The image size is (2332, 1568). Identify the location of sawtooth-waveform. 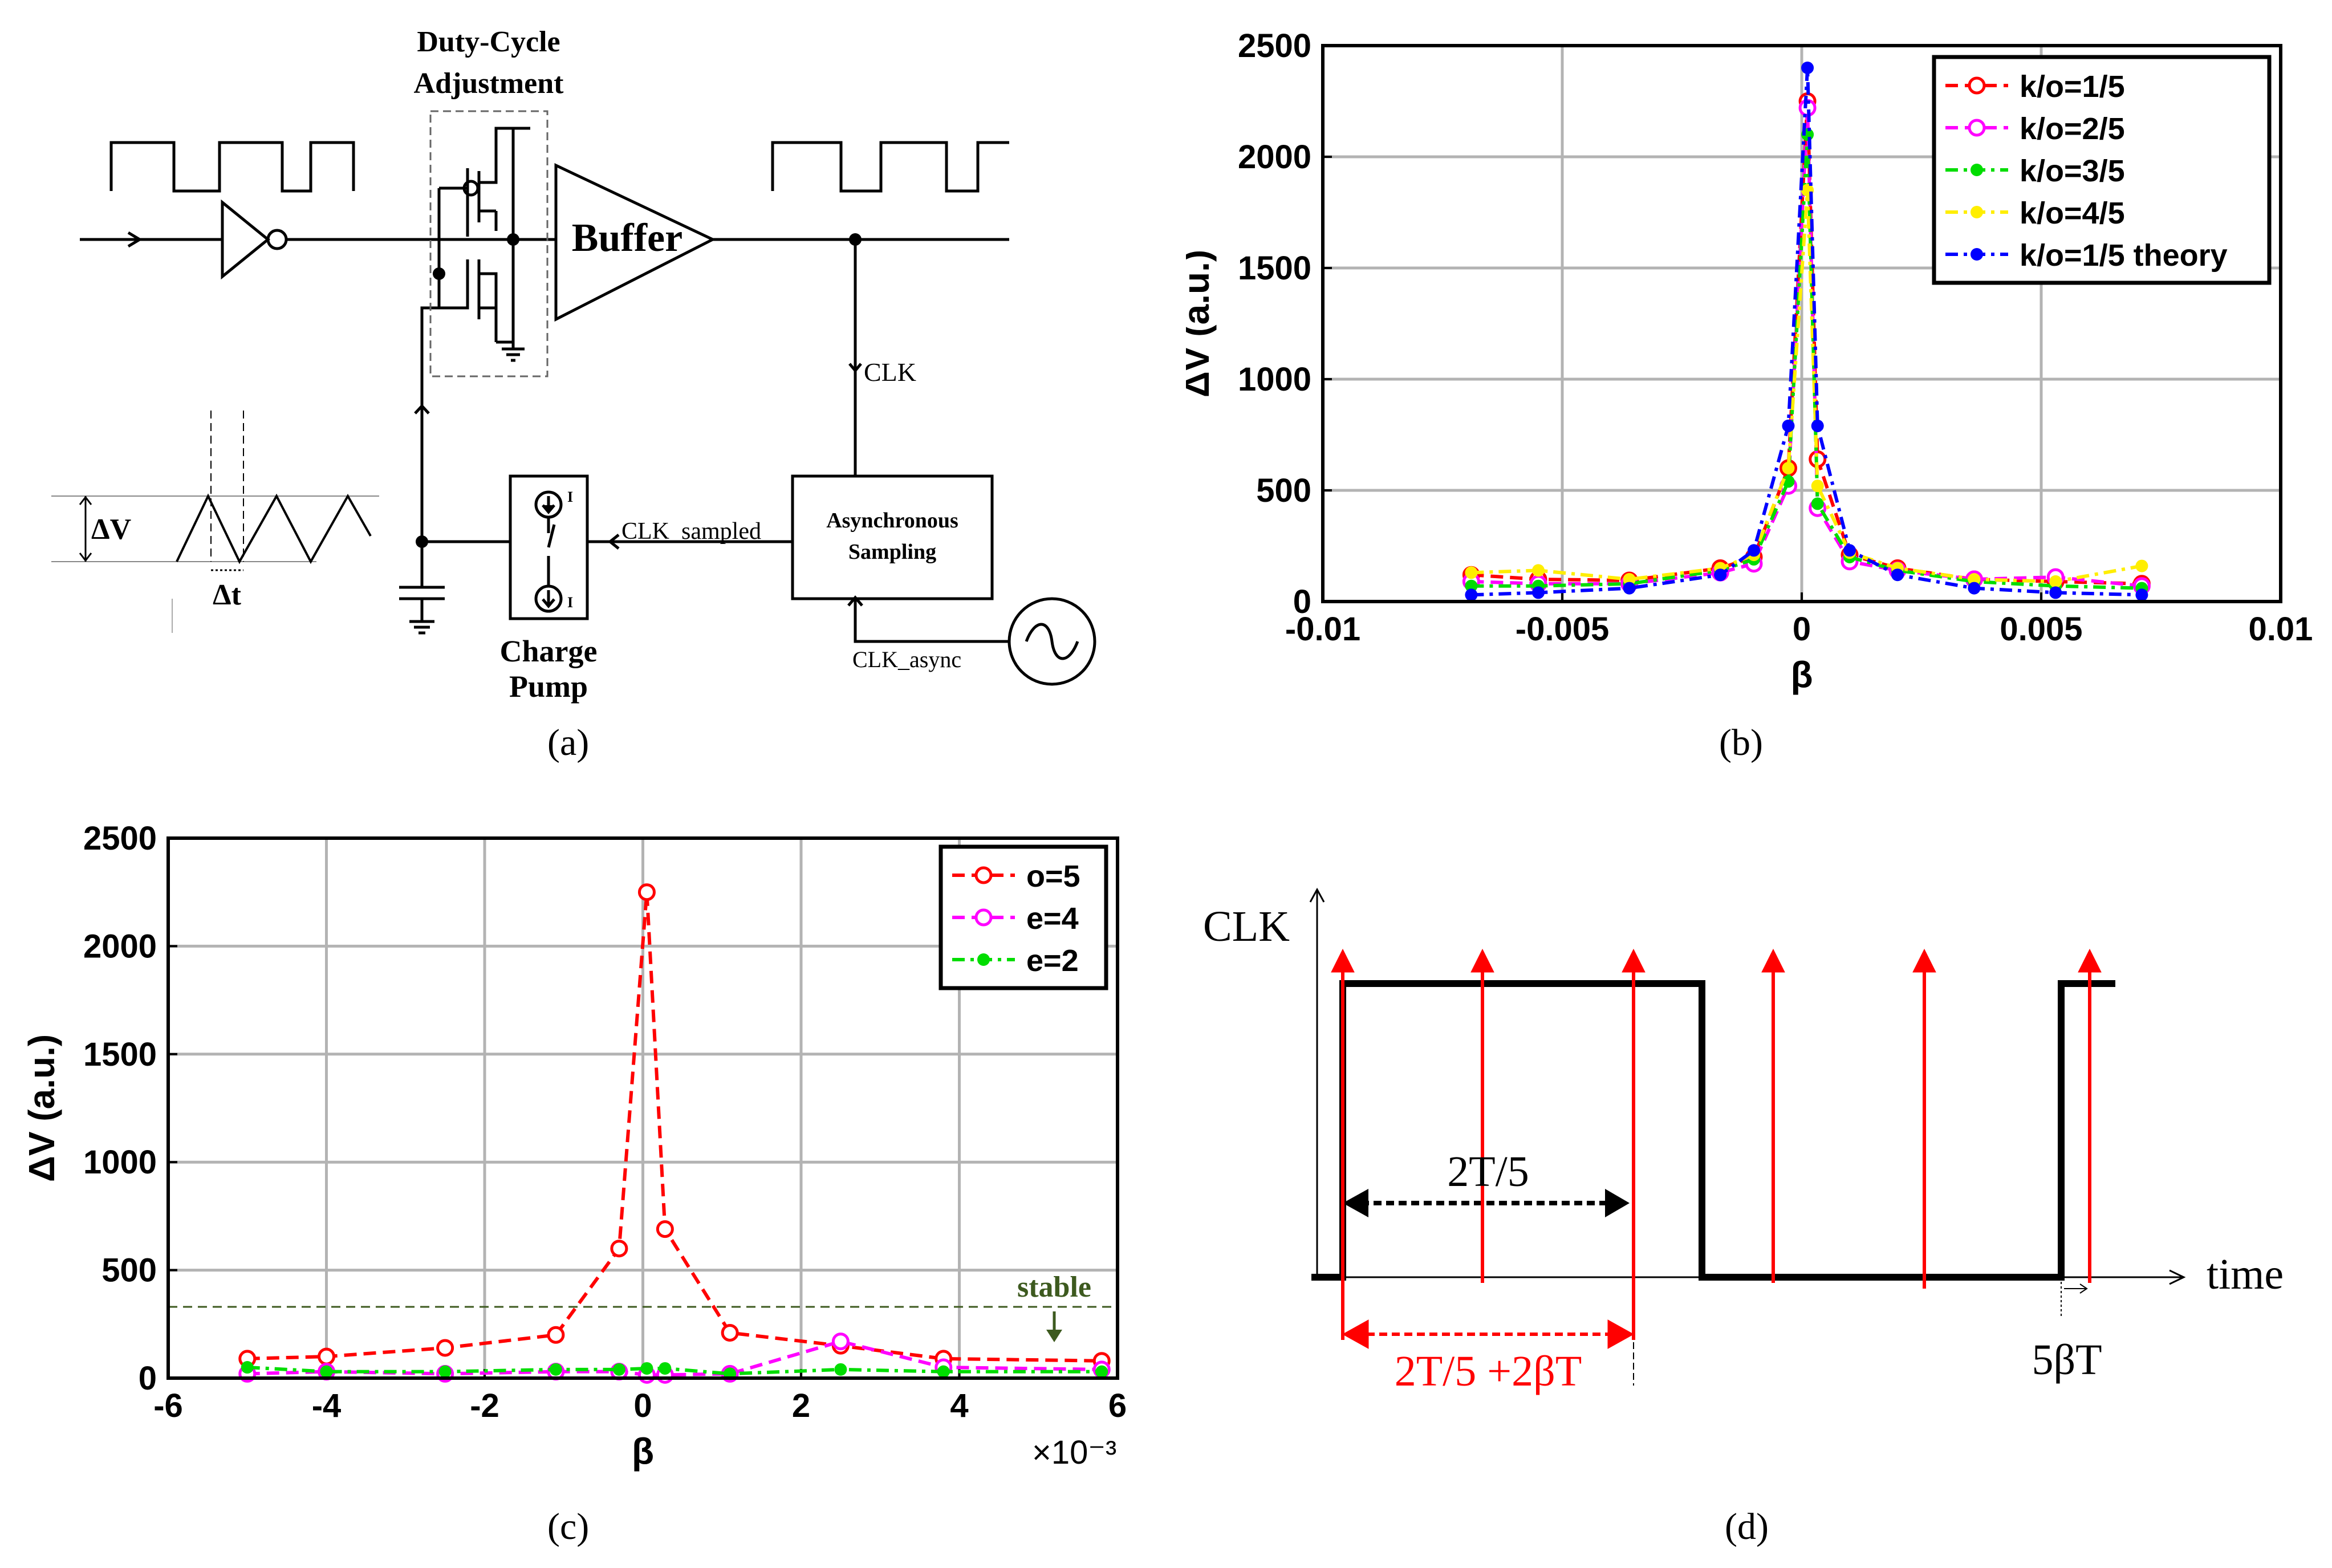
(274, 529).